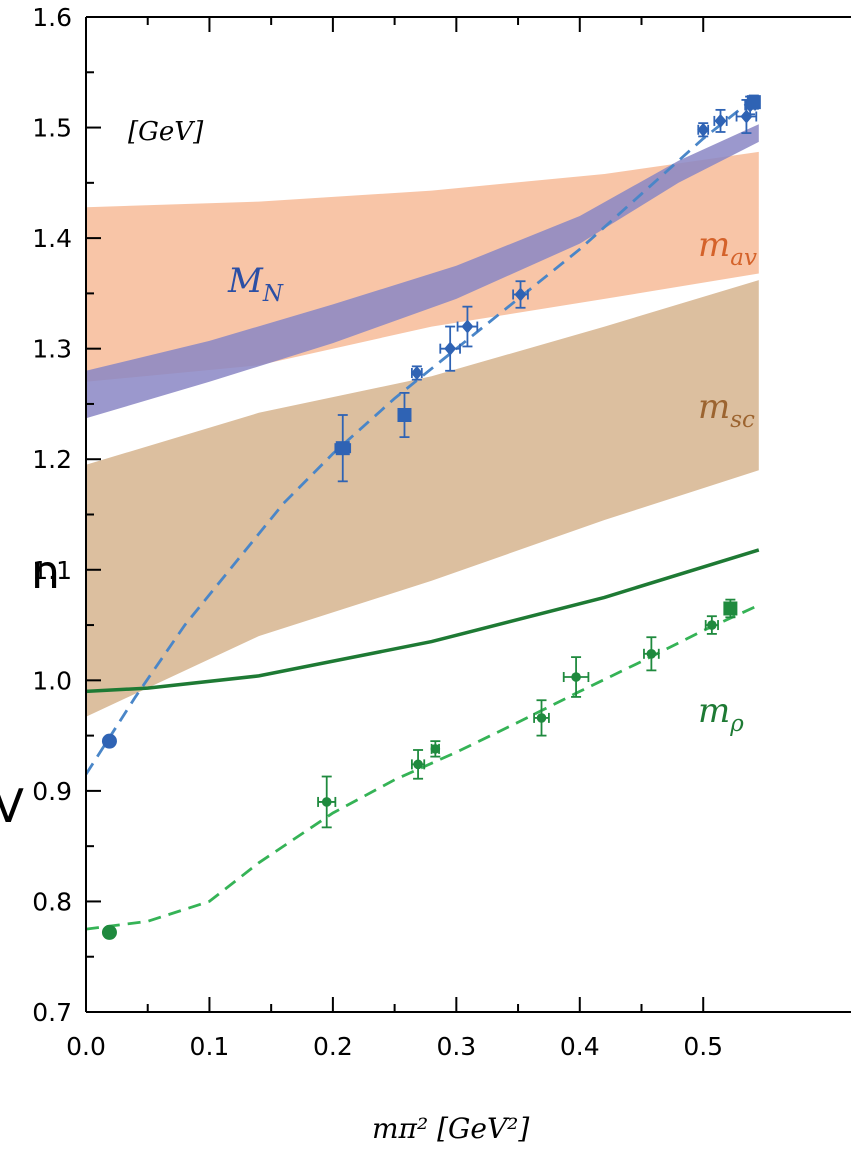 Image resolution: width=851 pixels, height=1151 pixels. I want to click on y-tick-label: 1.5, so click(52, 128).